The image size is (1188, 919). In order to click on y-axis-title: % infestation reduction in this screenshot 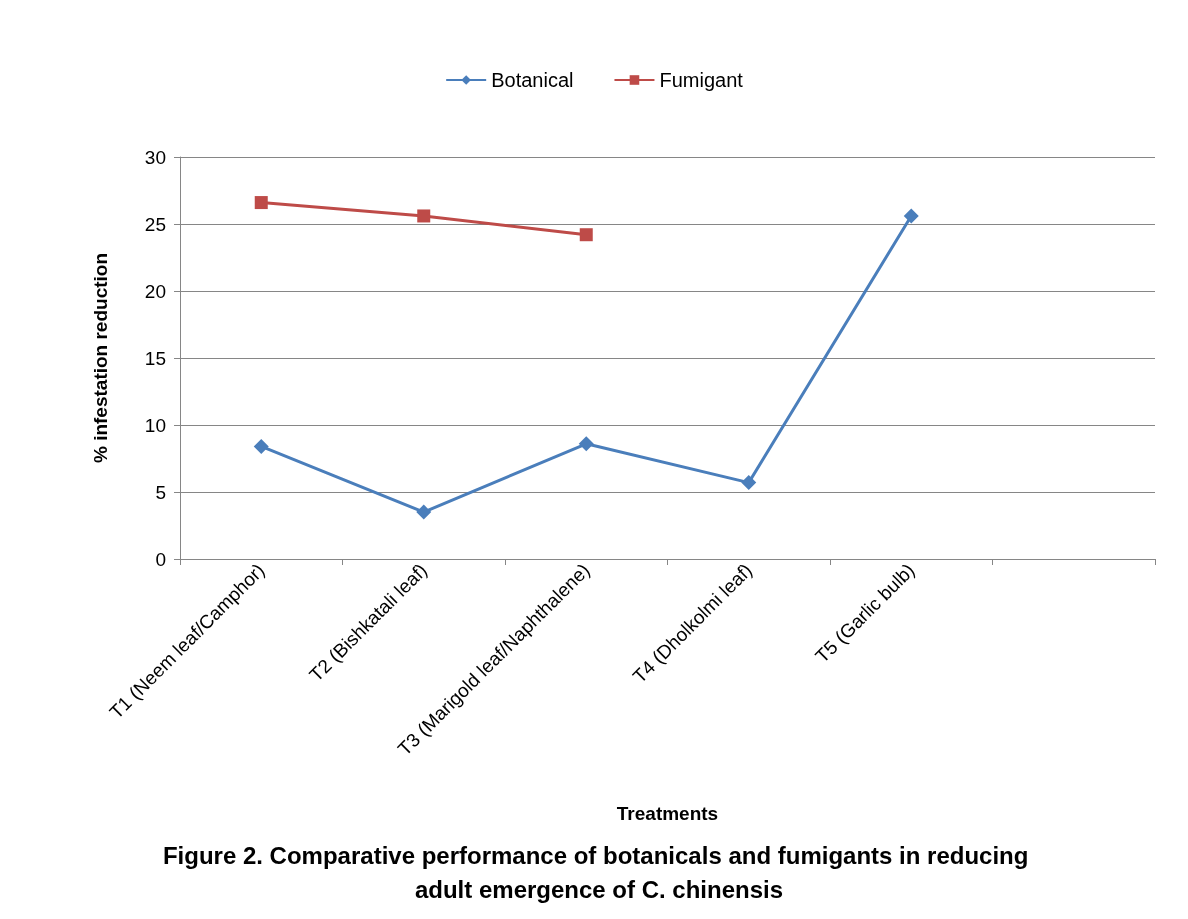, I will do `click(100, 358)`.